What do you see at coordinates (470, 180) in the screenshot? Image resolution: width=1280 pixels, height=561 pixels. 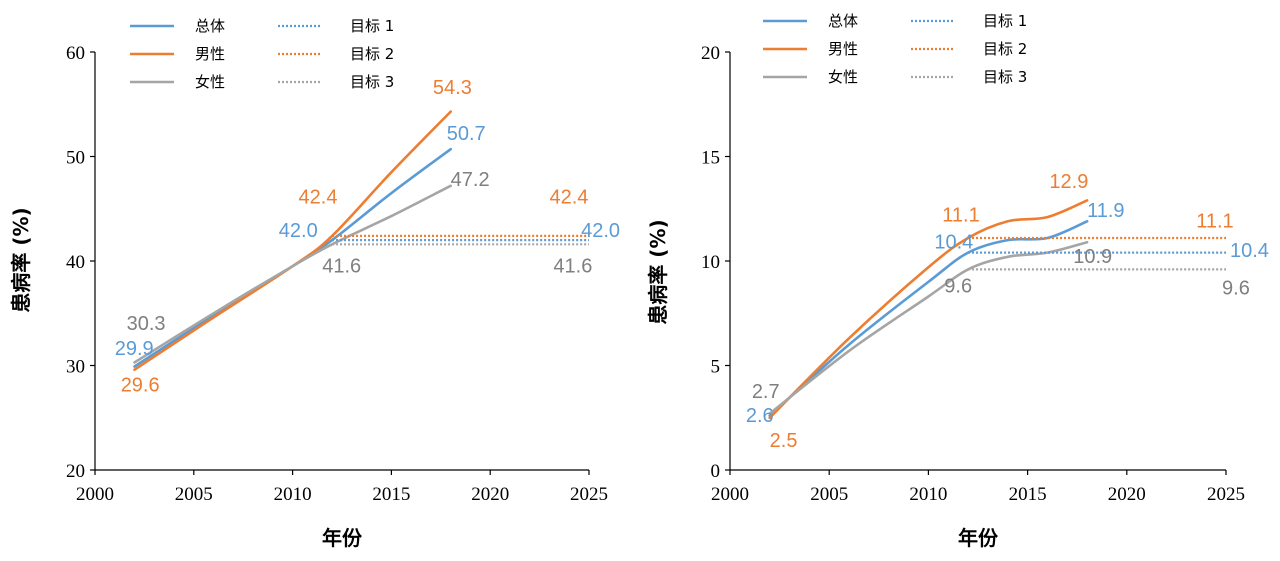 I see `data-label: 47.2` at bounding box center [470, 180].